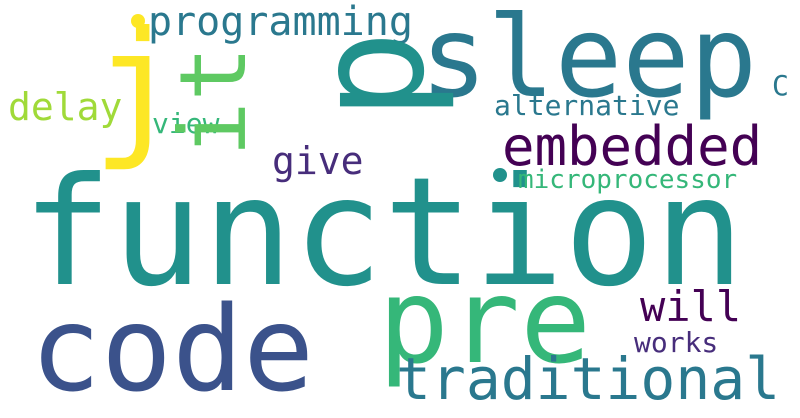 The image size is (800, 418). Describe the element at coordinates (371, 75) in the screenshot. I see `word-p: p` at that location.